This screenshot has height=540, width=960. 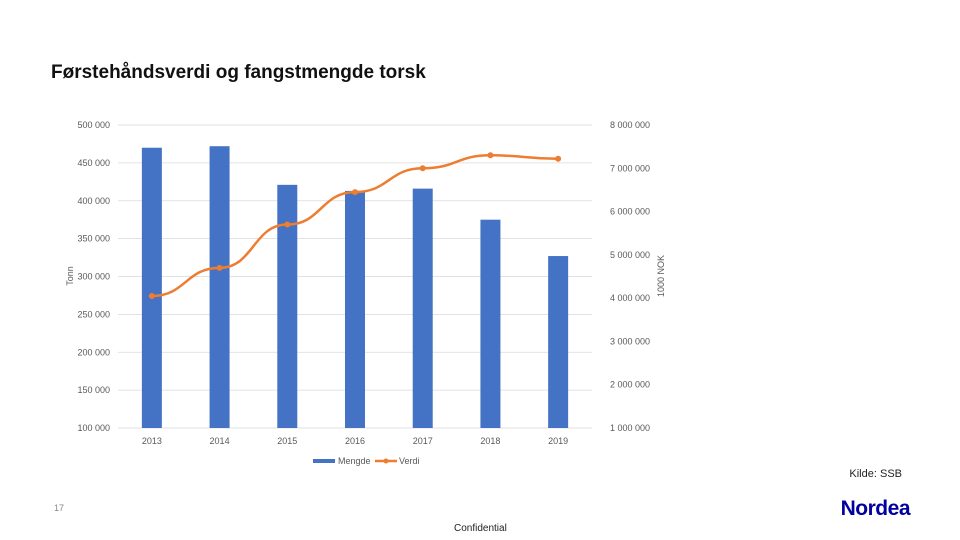 What do you see at coordinates (93, 201) in the screenshot?
I see `y-tick-label: 400 000` at bounding box center [93, 201].